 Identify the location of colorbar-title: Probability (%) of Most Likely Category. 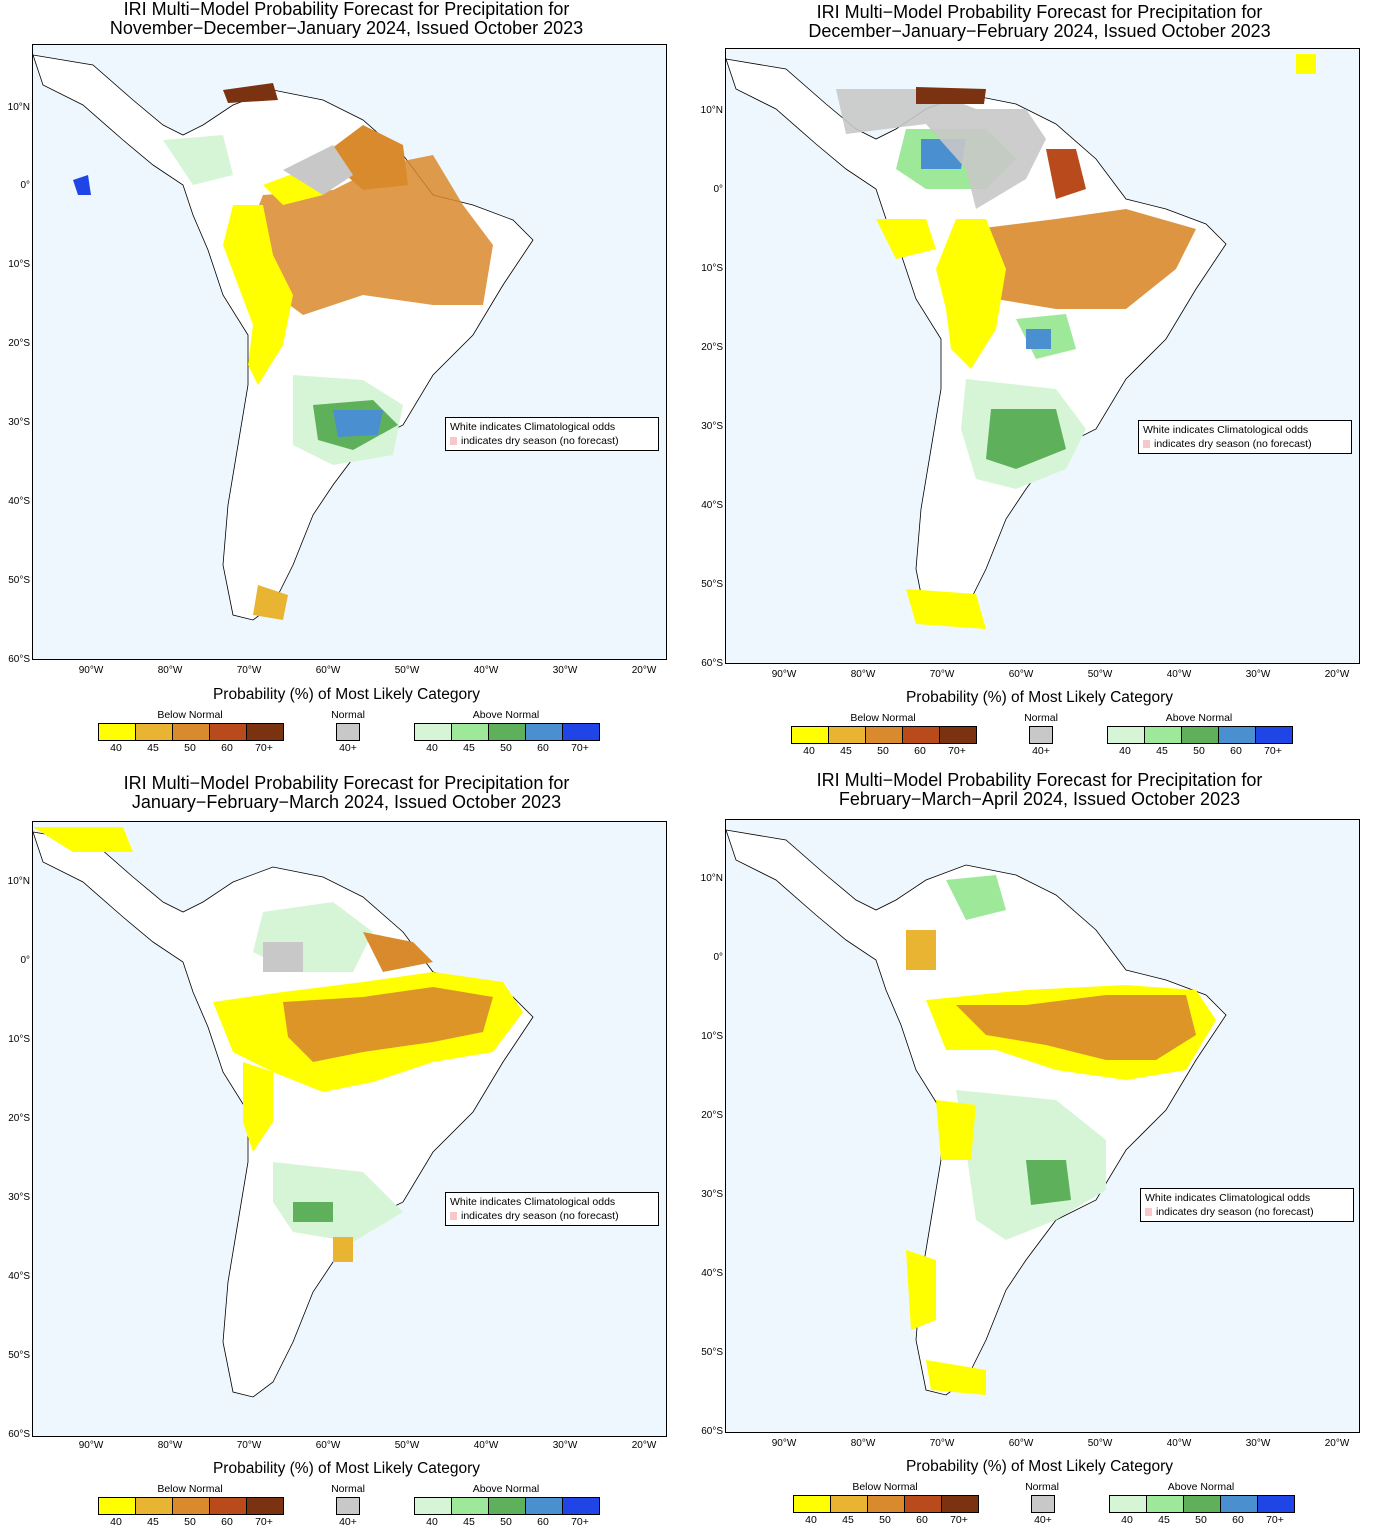
(346, 694).